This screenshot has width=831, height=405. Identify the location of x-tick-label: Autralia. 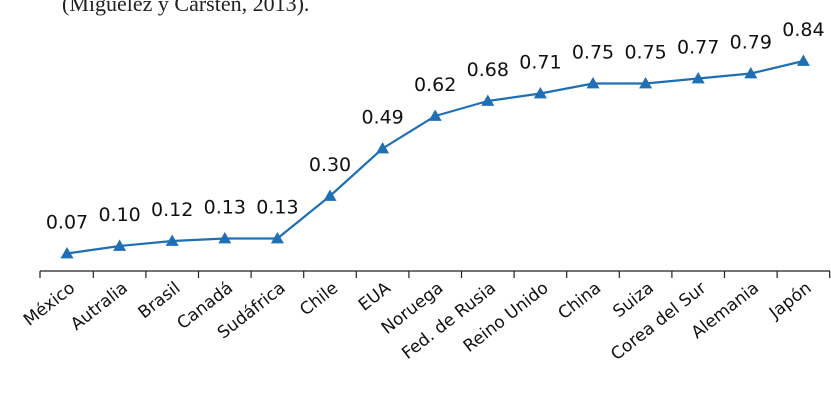
(99, 306).